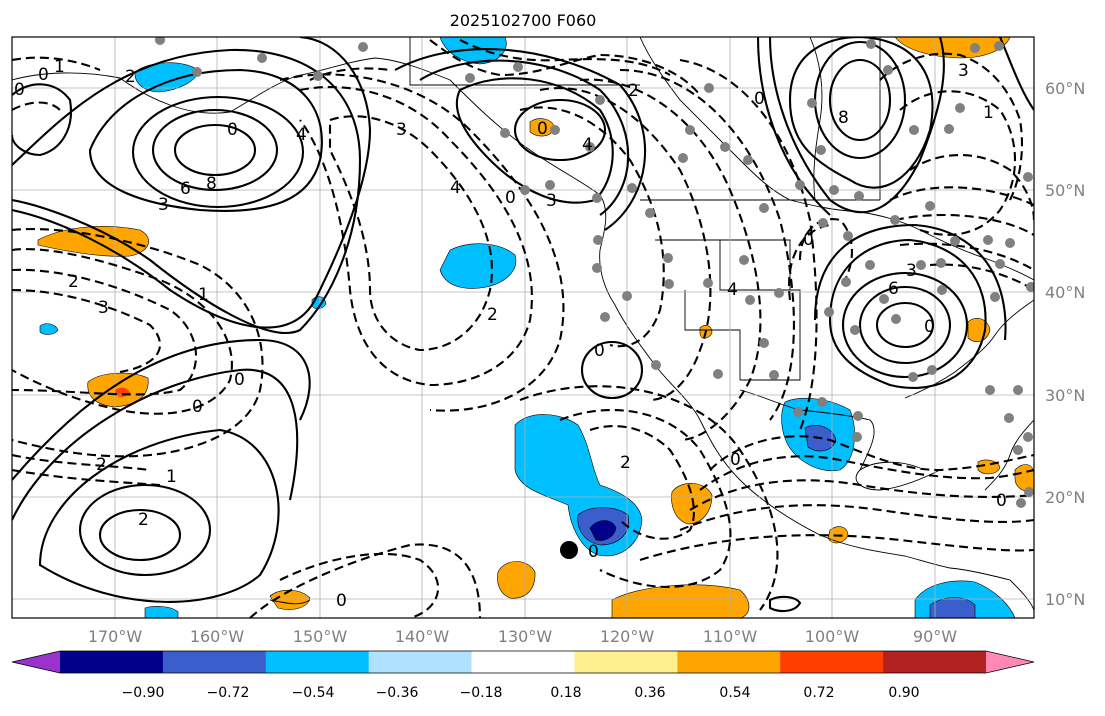 The width and height of the screenshot is (1105, 716). What do you see at coordinates (730, 636) in the screenshot?
I see `lon-label: 110°W` at bounding box center [730, 636].